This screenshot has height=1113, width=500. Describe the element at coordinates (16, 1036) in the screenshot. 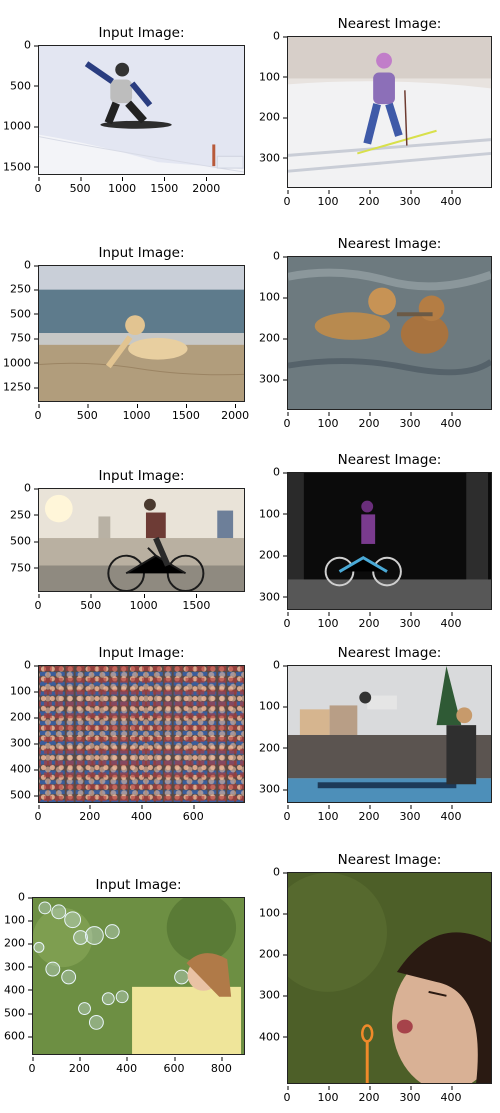

I see `y-tick-label: 600` at that location.